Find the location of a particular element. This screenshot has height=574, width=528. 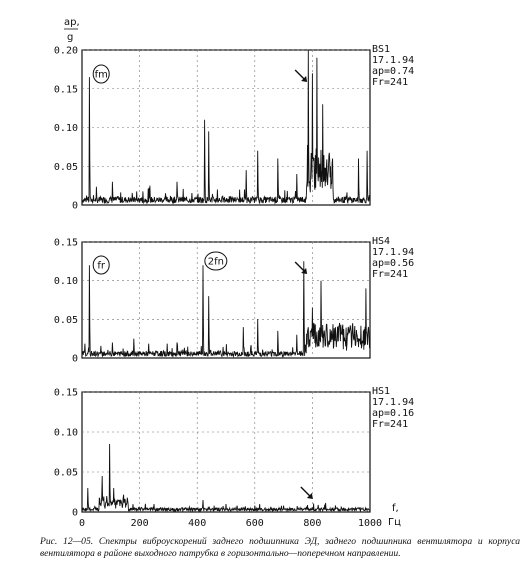

side-annotation: BS1 is located at coordinates (381, 49).